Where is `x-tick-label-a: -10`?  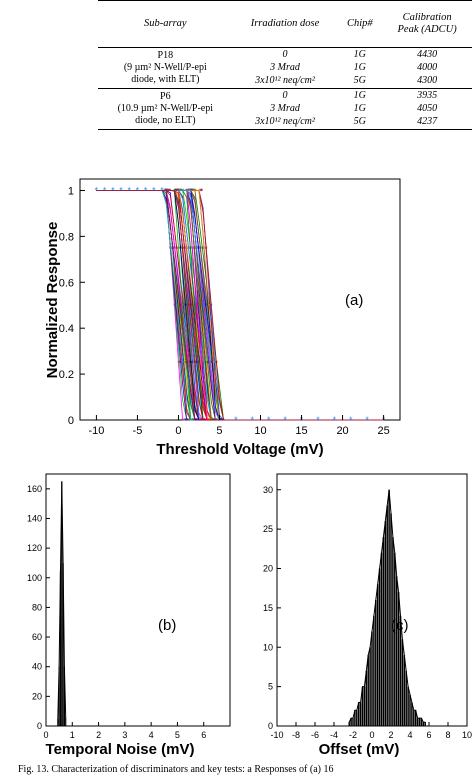 x-tick-label-a: -10 is located at coordinates (96, 431).